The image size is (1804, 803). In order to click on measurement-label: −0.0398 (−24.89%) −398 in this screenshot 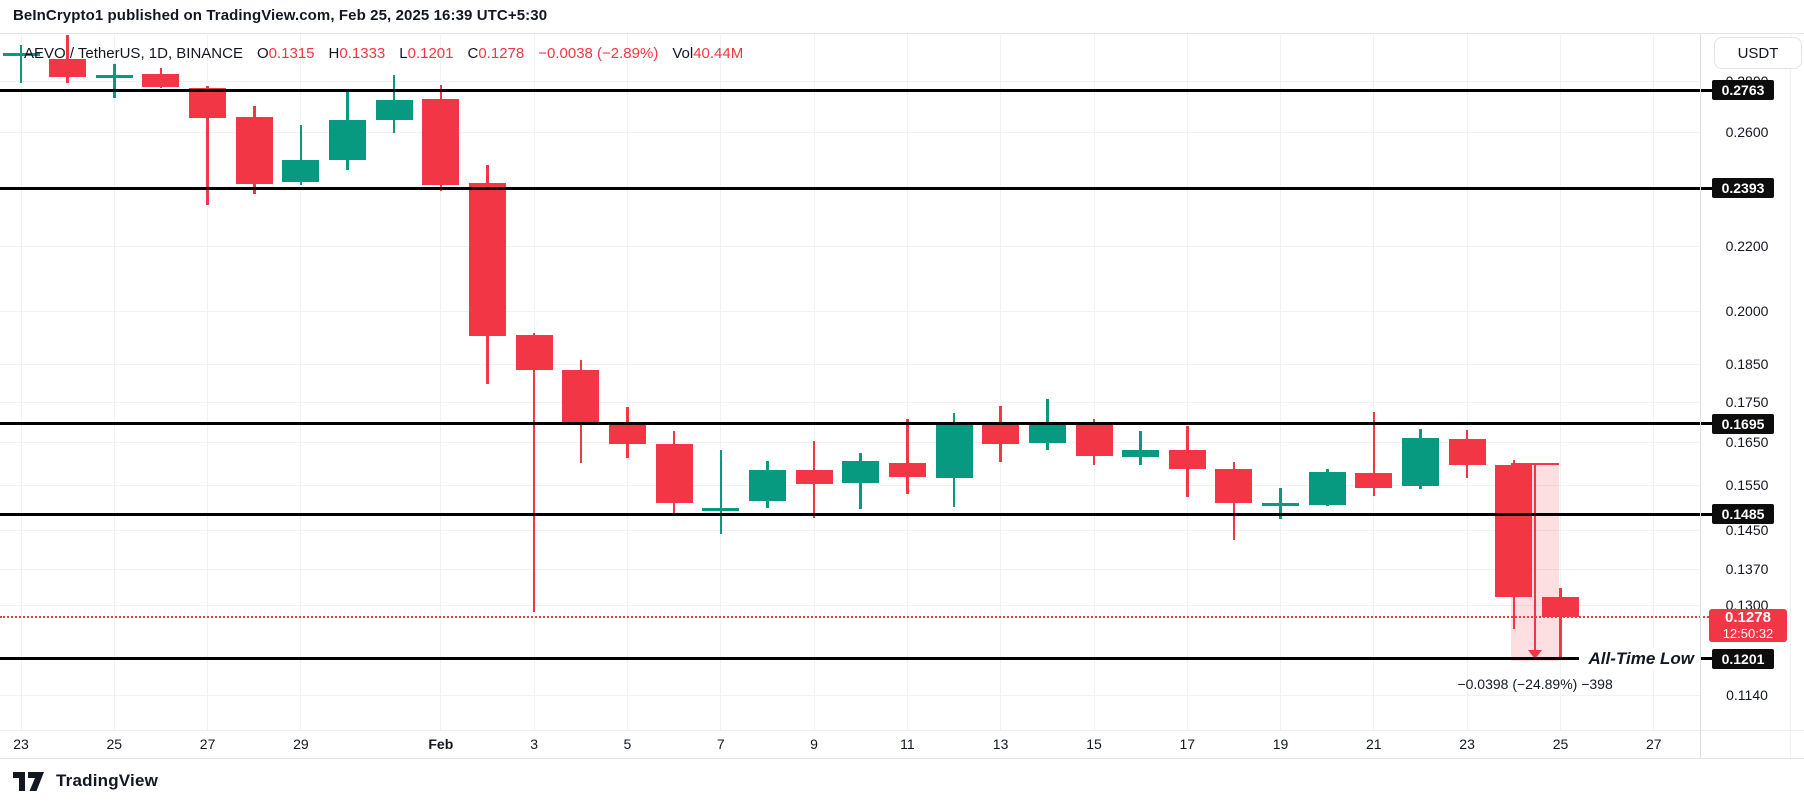, I will do `click(1535, 683)`.